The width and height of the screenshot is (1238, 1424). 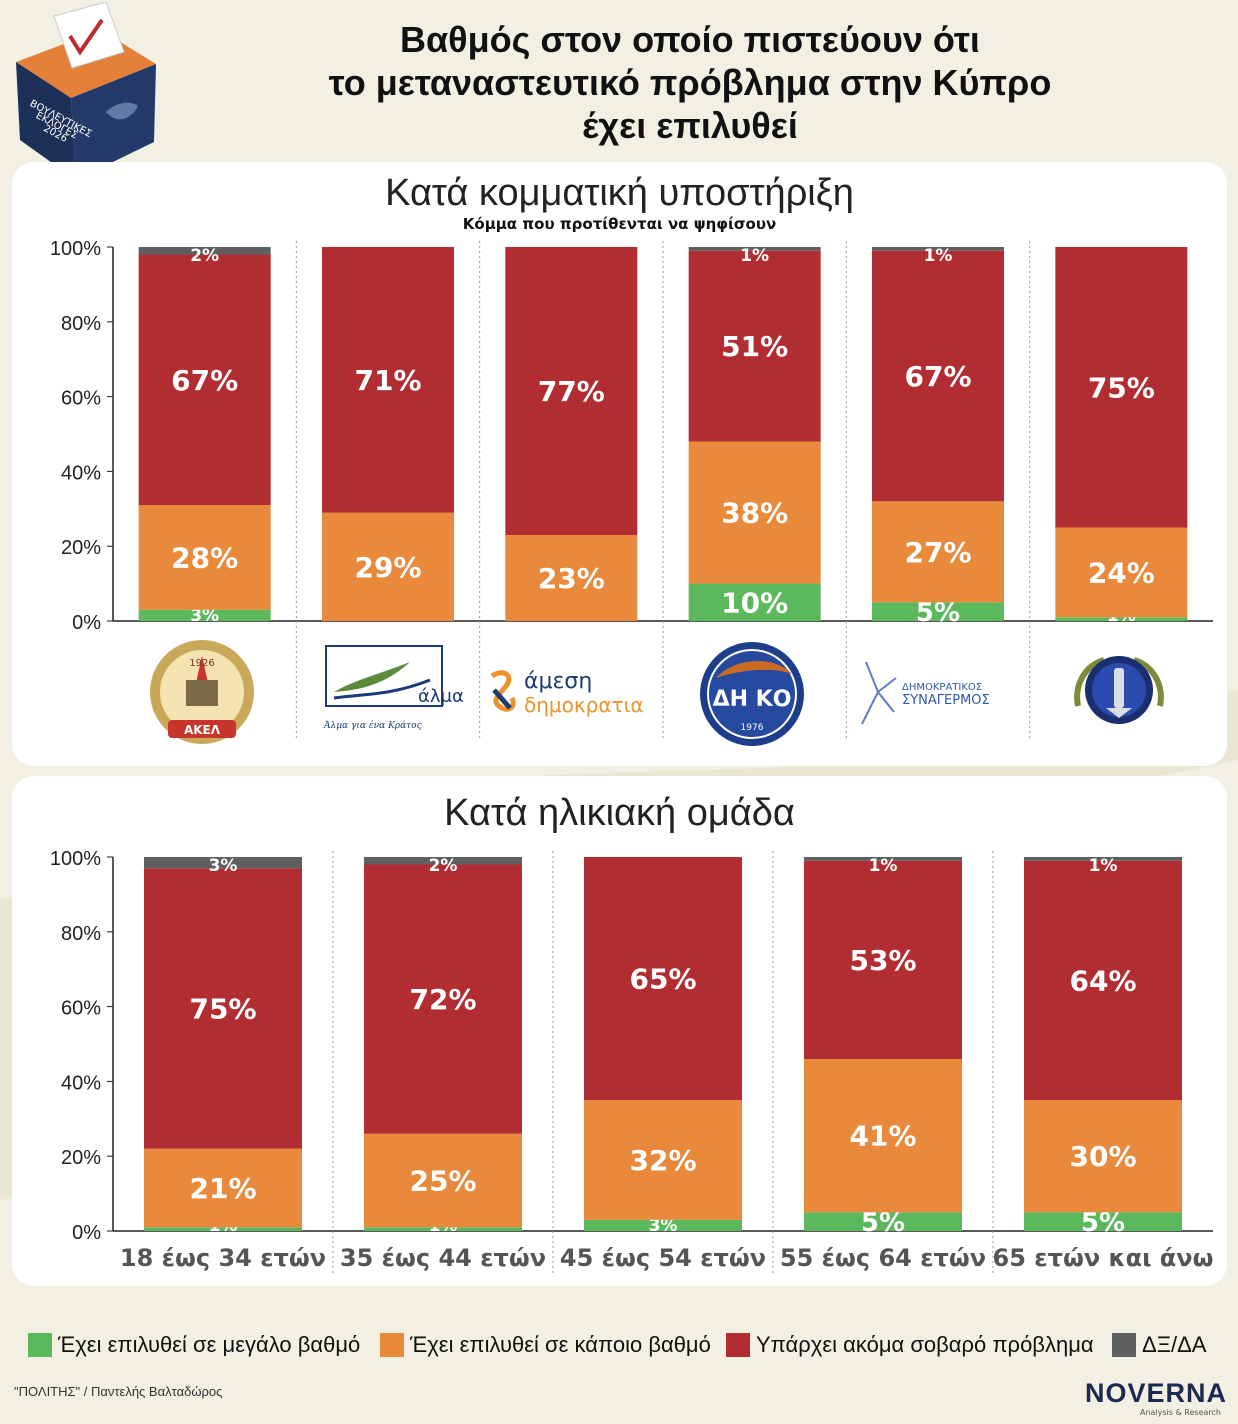 I want to click on y-tick-label: 40%, so click(x=81, y=473).